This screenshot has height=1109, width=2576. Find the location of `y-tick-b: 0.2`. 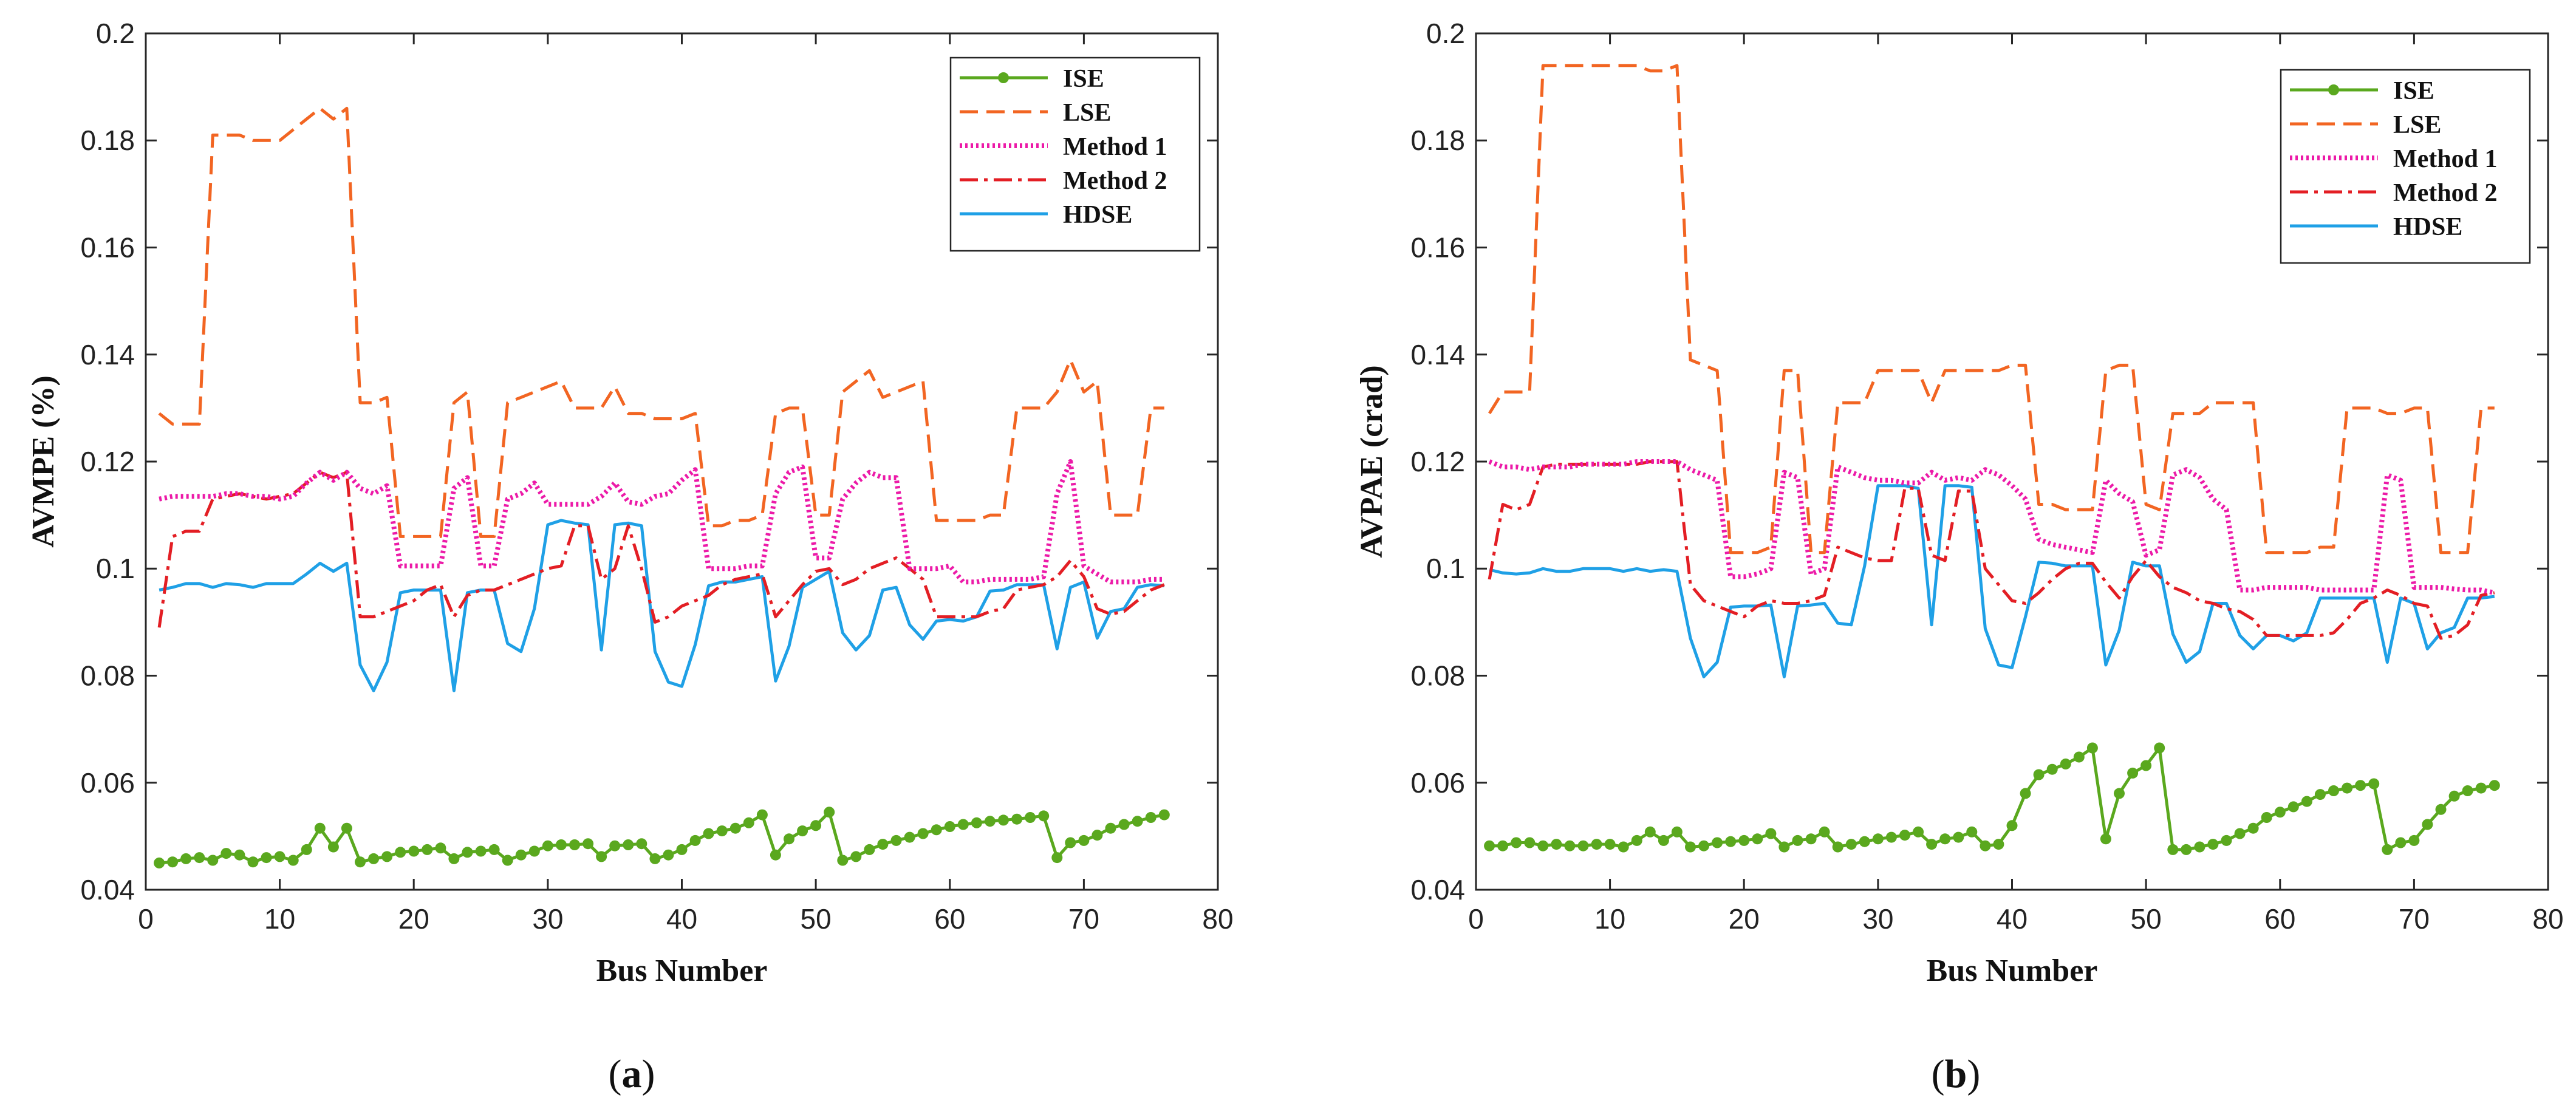

y-tick-b: 0.2 is located at coordinates (1987, 33).